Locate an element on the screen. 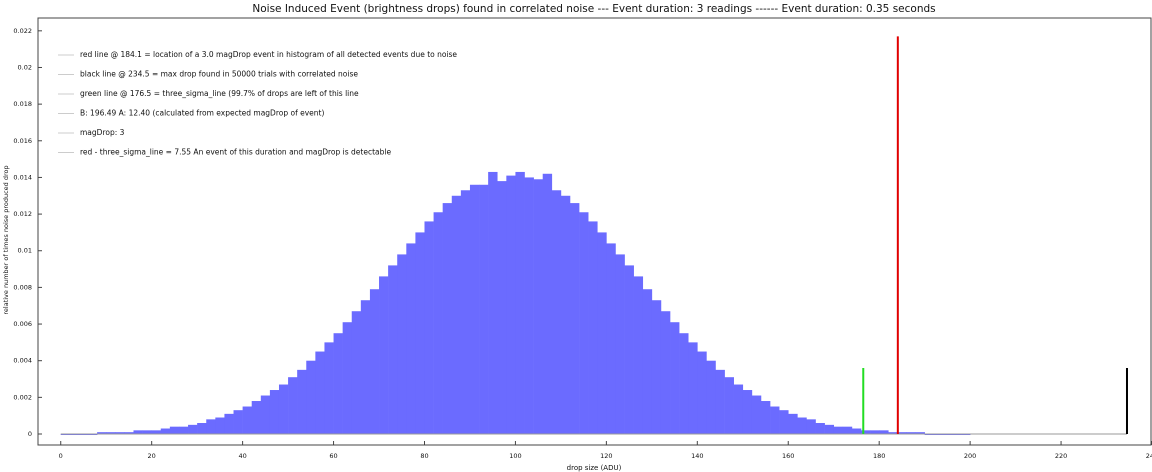 This screenshot has height=472, width=1152. y-tick-label: 0.012 is located at coordinates (22, 214).